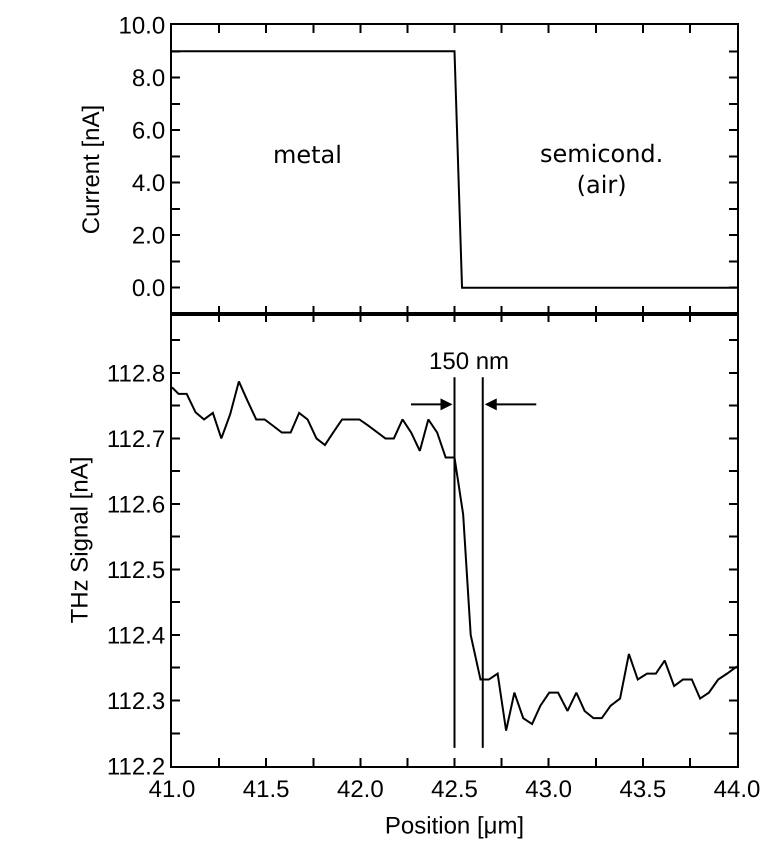 The width and height of the screenshot is (772, 867). Describe the element at coordinates (136, 374) in the screenshot. I see `y-tick-label: 112.8` at that location.